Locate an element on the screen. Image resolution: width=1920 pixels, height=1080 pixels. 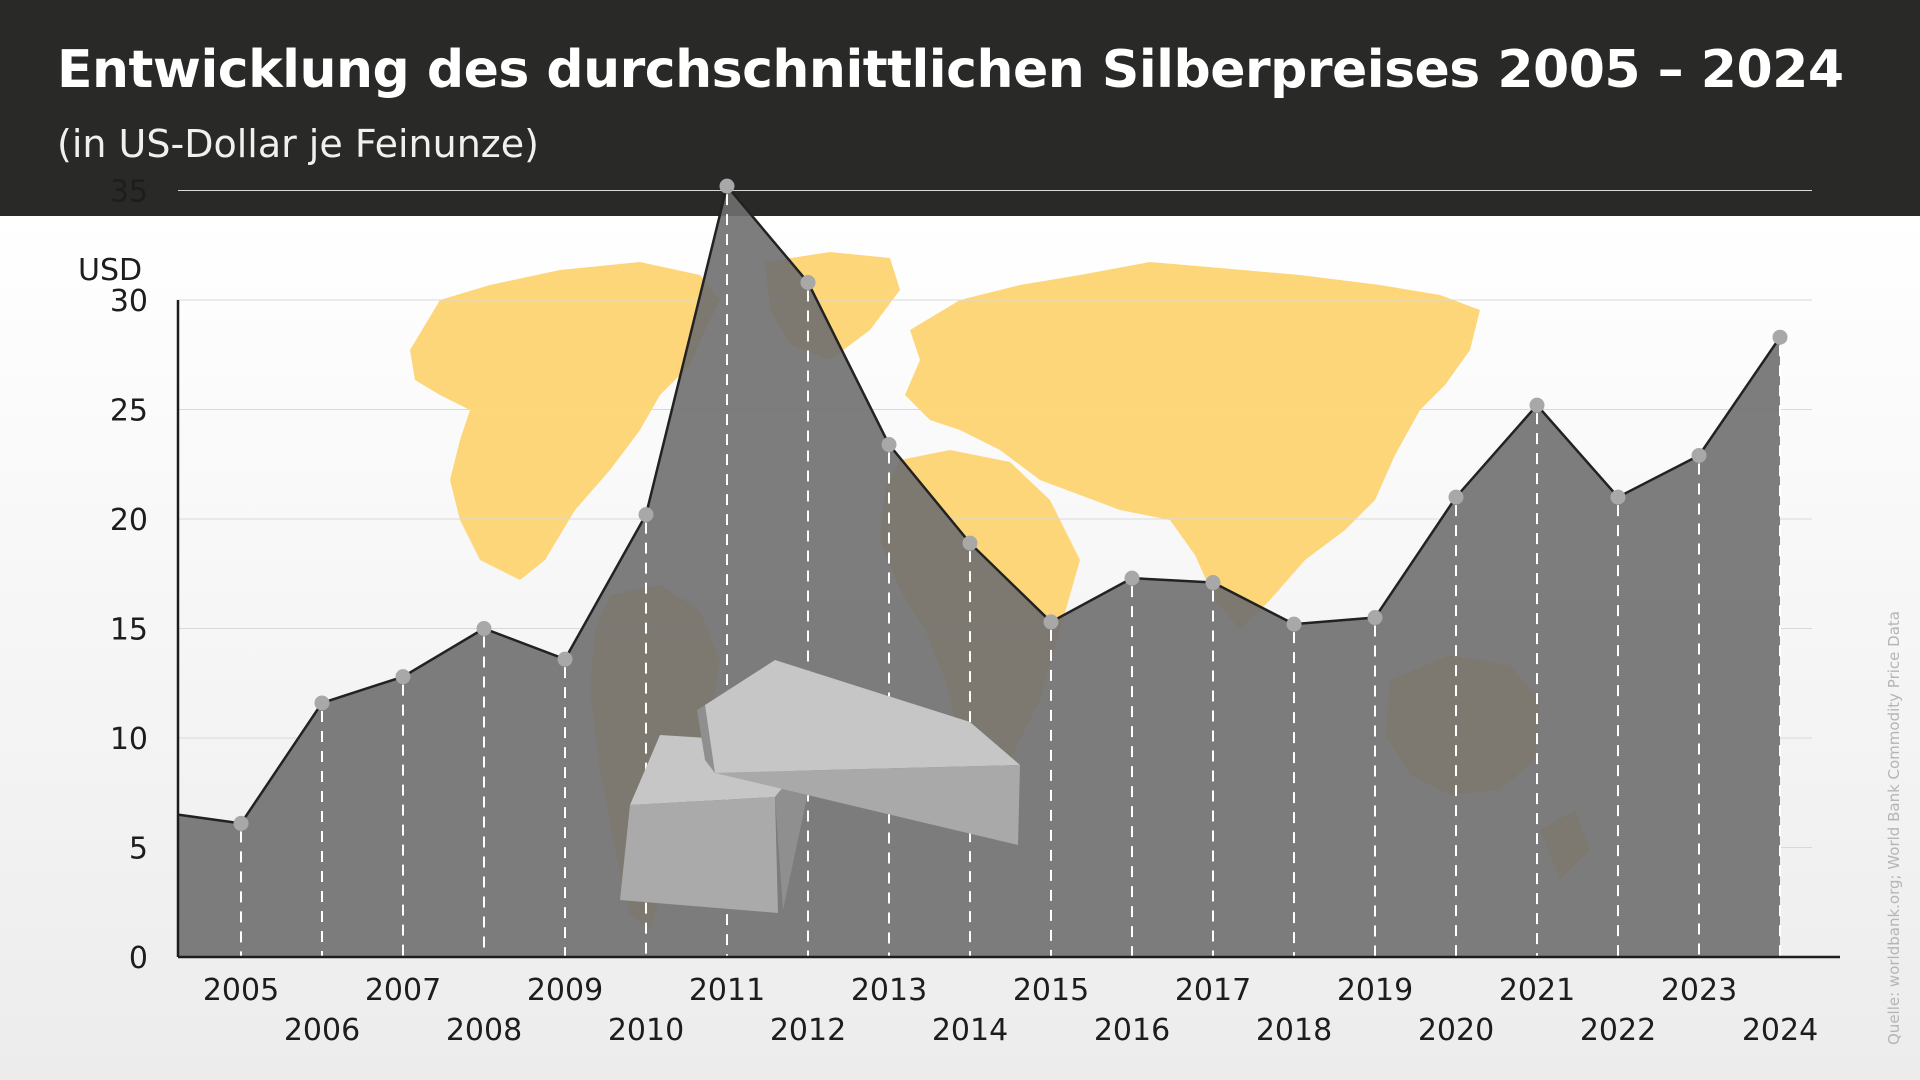
data-point-2018 is located at coordinates (1294, 624).